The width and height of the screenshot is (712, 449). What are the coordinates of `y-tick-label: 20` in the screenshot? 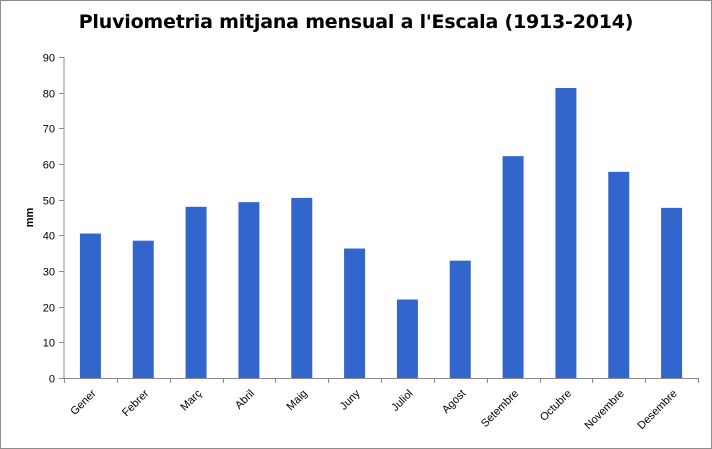 It's located at (49, 309).